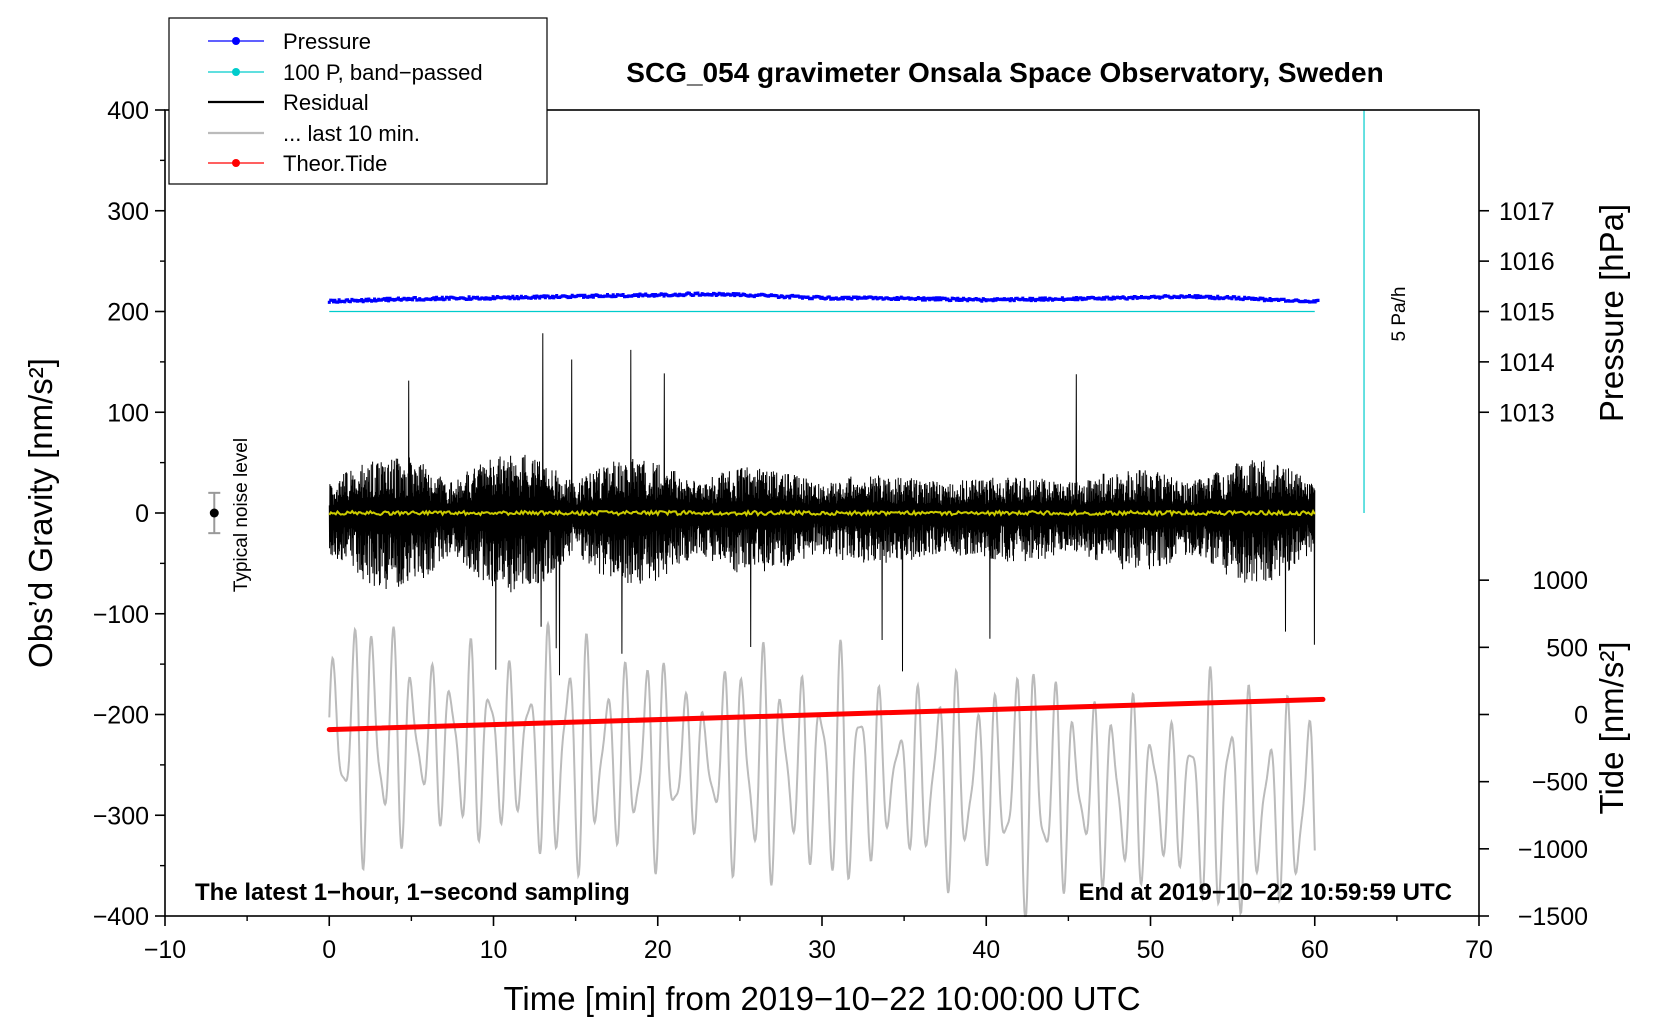  I want to click on x-axis-title: Time [min] from 2019−10−22 10:00:00 UTC, so click(821, 998).